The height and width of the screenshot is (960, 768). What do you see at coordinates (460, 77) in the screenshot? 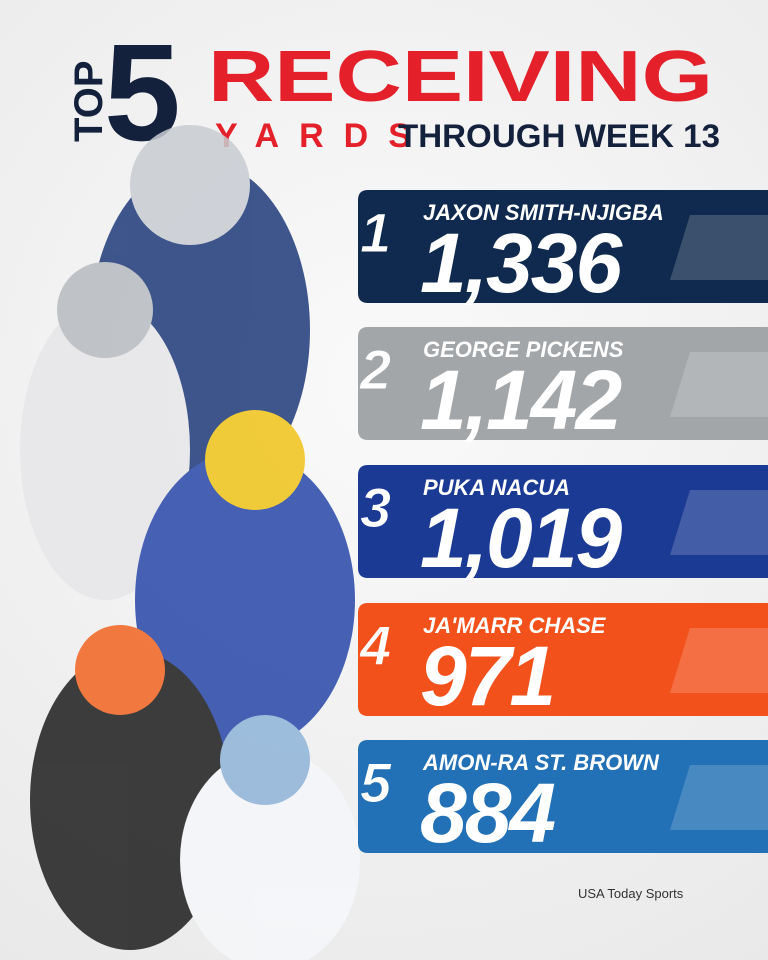
I see `title-receiving: RECEIVING` at bounding box center [460, 77].